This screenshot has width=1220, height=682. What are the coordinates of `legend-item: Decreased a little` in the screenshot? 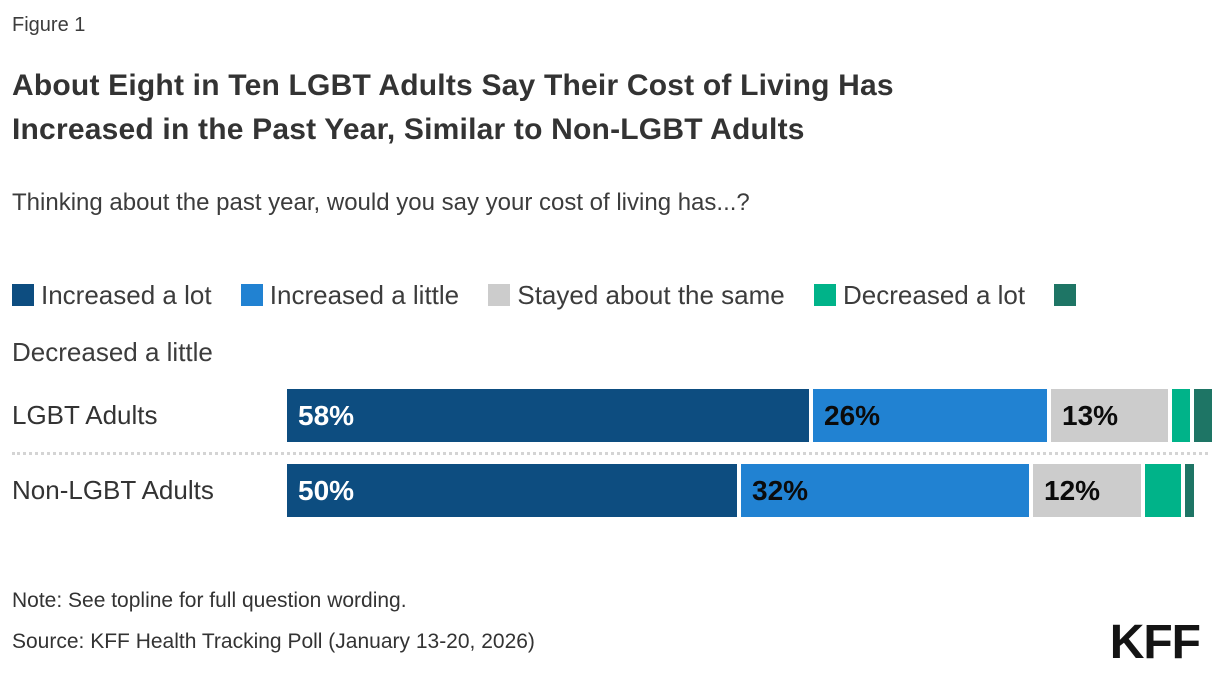 It's located at (547, 323).